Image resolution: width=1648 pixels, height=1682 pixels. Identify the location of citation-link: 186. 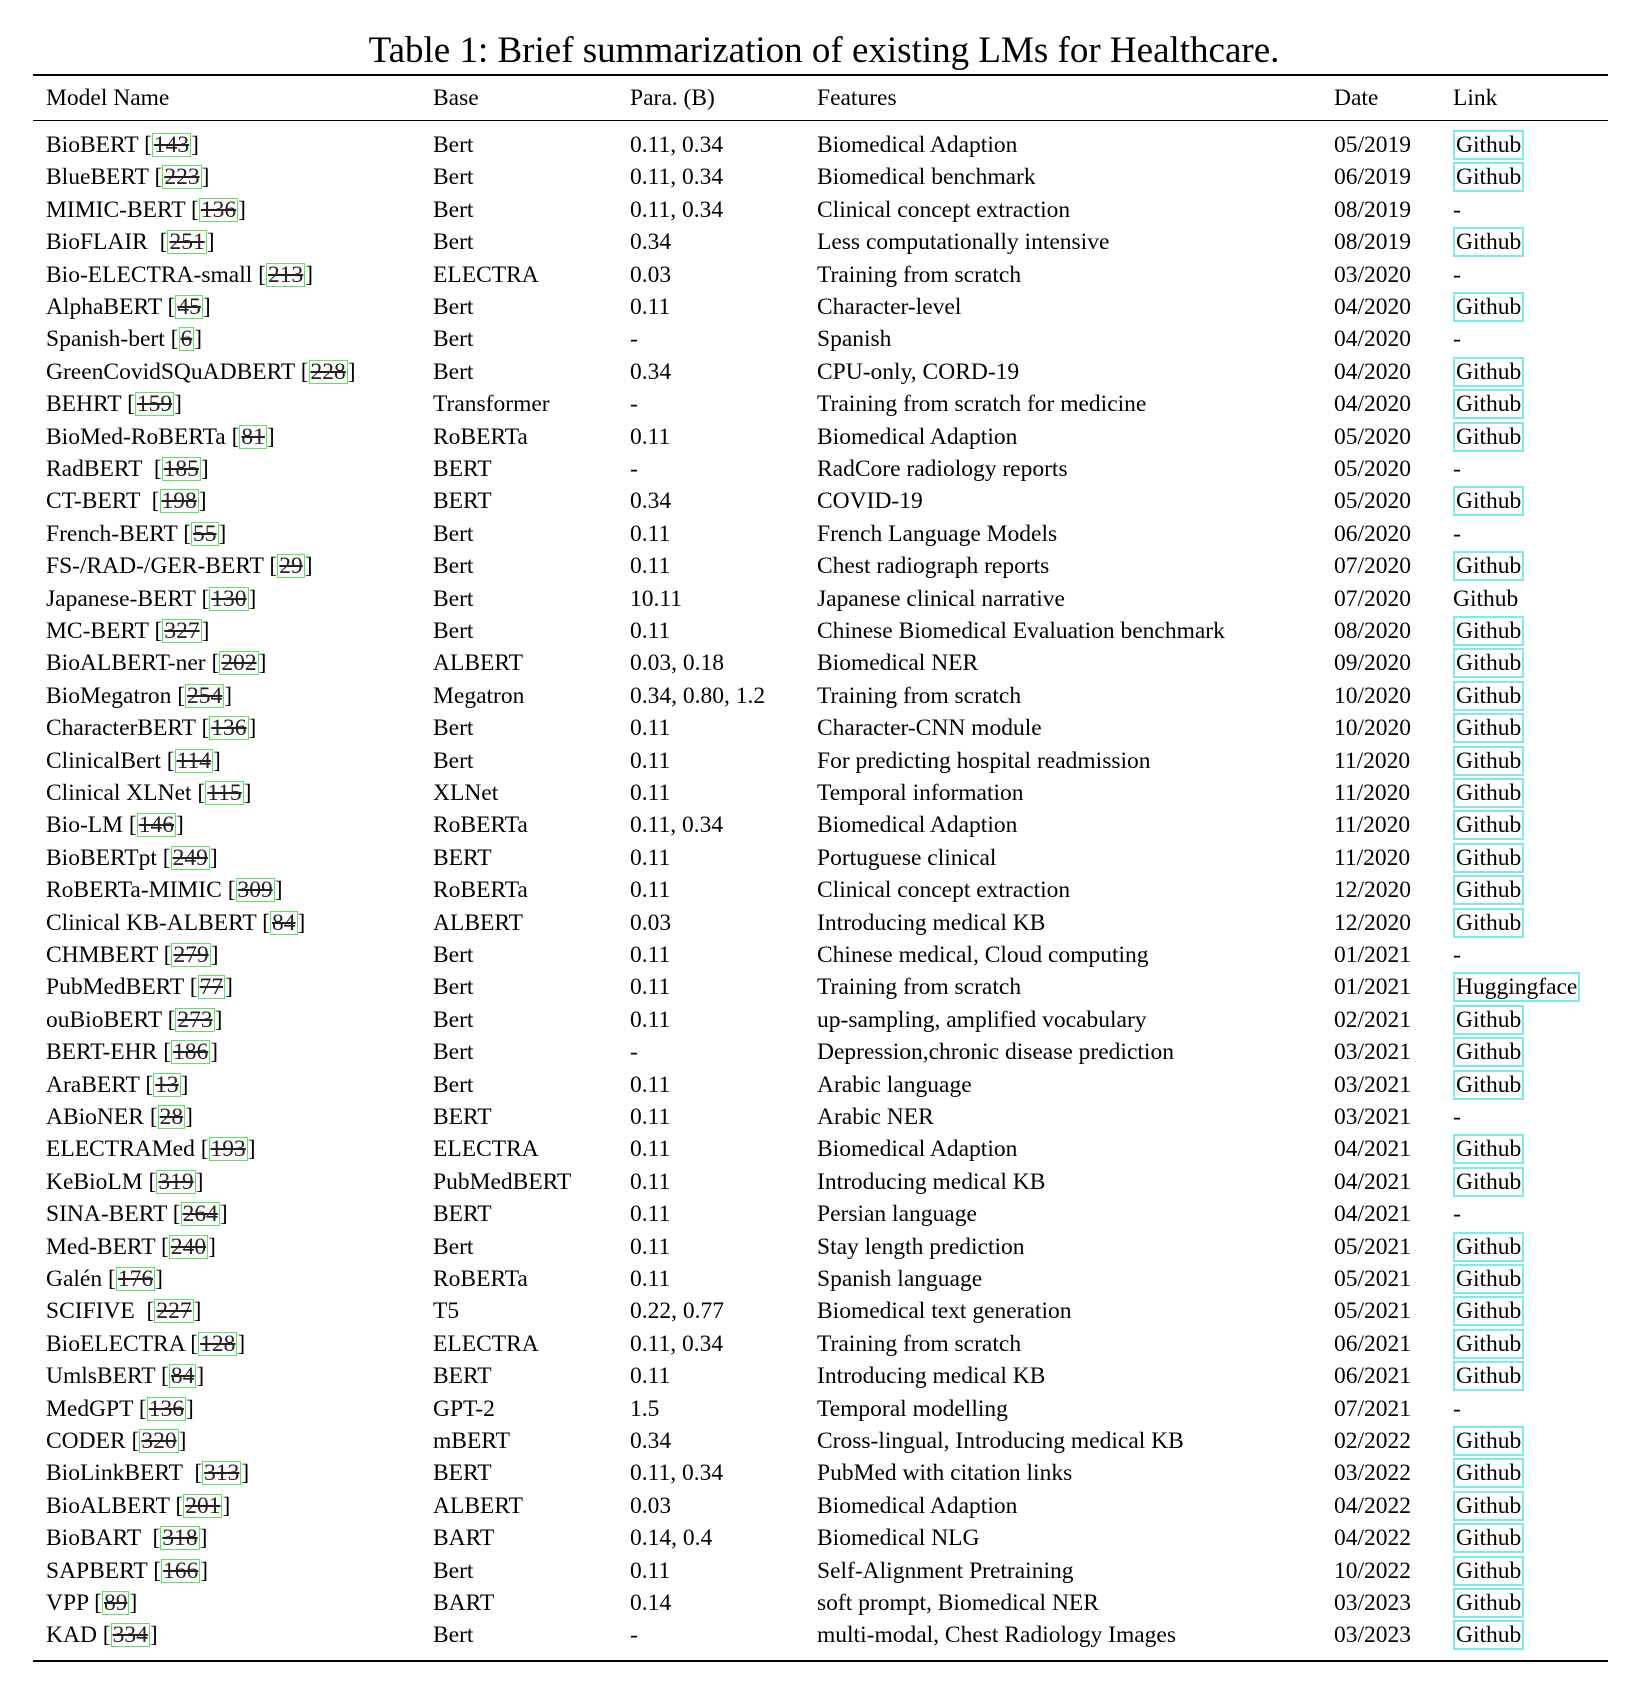
(191, 1052).